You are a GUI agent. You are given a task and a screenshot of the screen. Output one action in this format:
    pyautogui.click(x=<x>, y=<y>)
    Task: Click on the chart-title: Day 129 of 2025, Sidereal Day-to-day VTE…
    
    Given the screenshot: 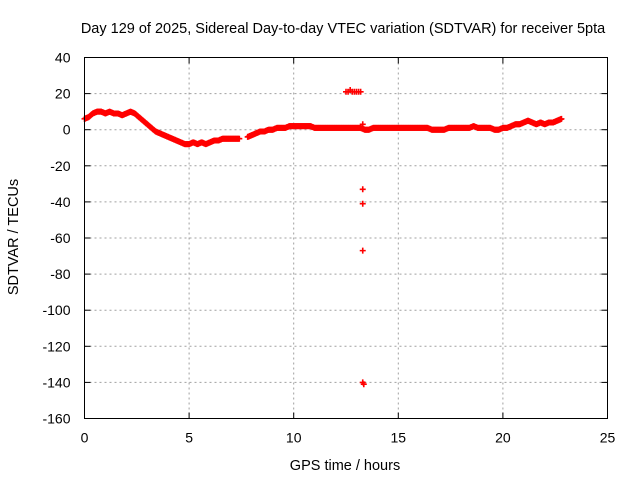 What is the action you would take?
    pyautogui.click(x=343, y=29)
    